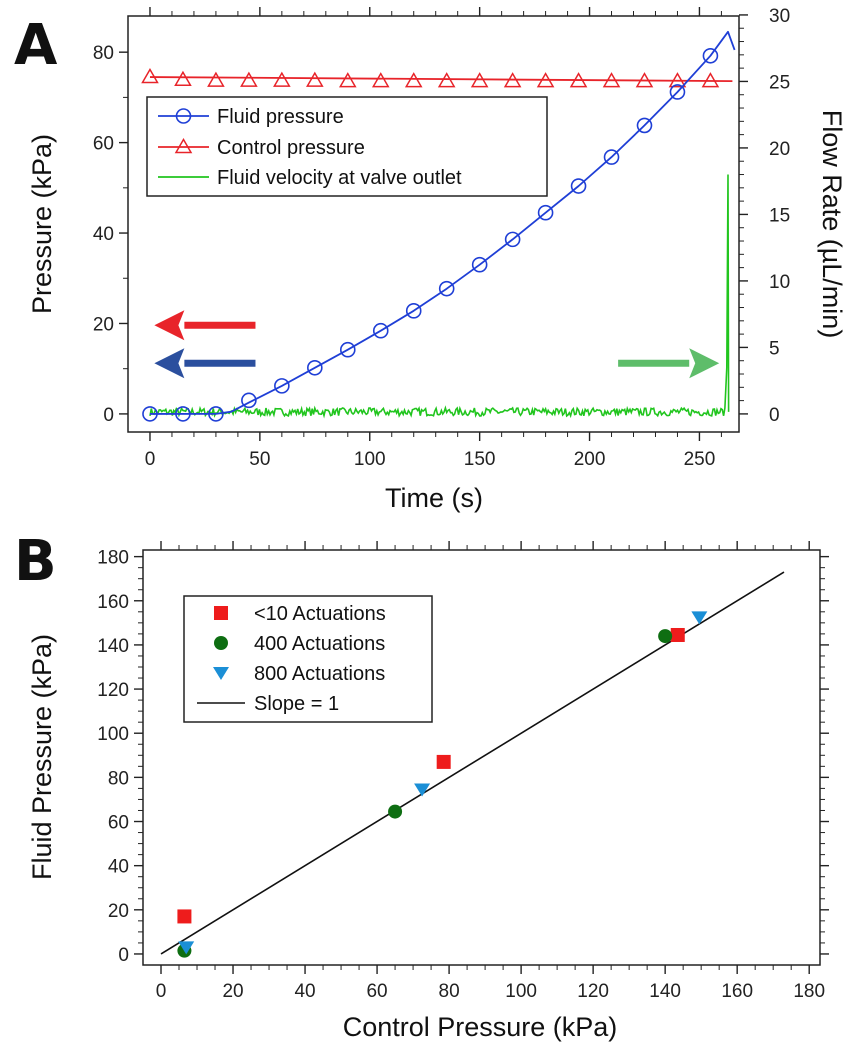 This screenshot has height=1051, width=848. I want to click on panel-a-letter: A, so click(36, 45).